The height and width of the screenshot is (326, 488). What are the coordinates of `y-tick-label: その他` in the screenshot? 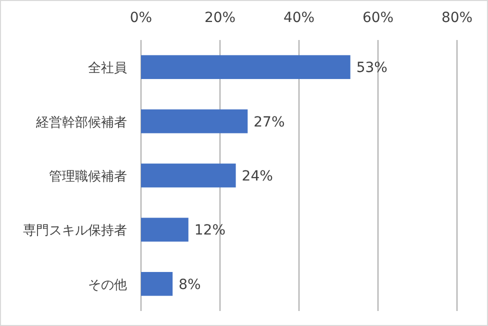 It's located at (107, 285).